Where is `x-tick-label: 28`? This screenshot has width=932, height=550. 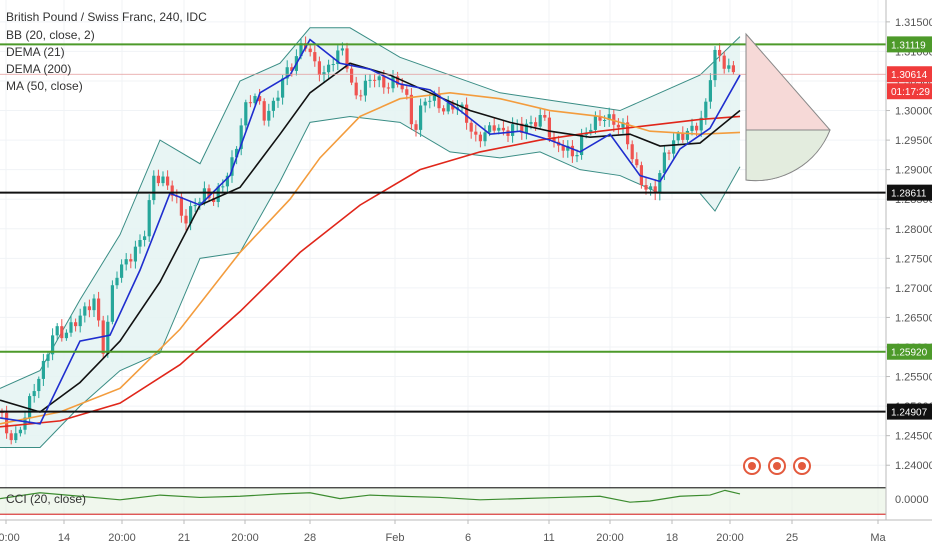
x-tick-label: 28 is located at coordinates (310, 538).